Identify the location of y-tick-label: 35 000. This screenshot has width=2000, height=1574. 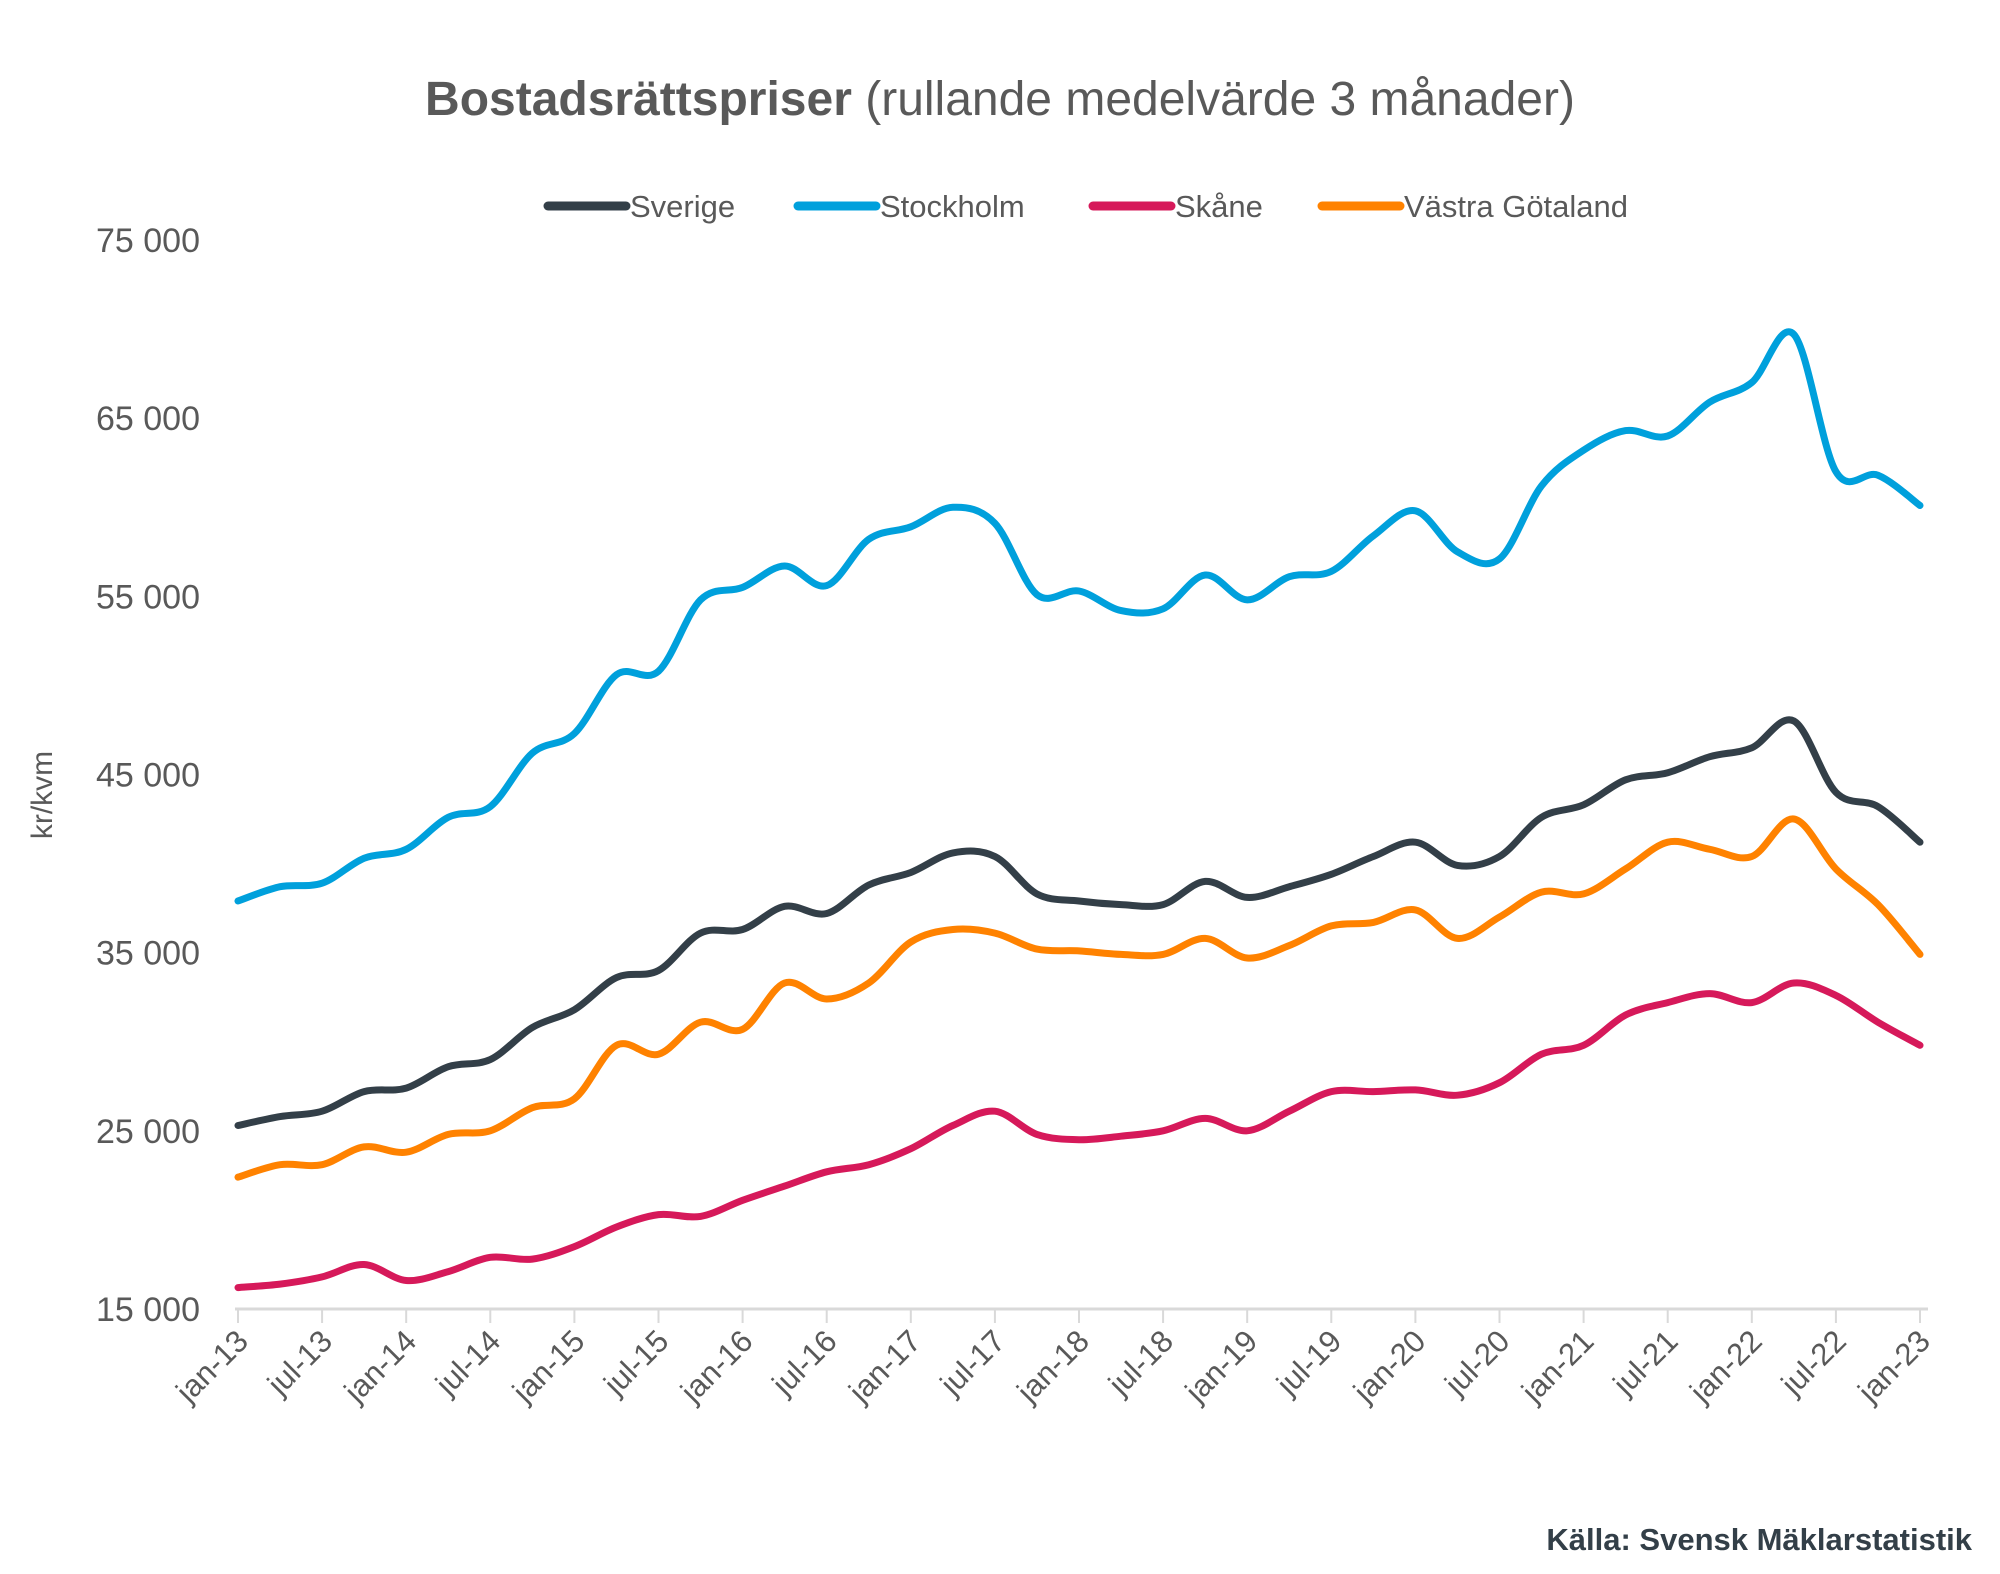
(148, 954).